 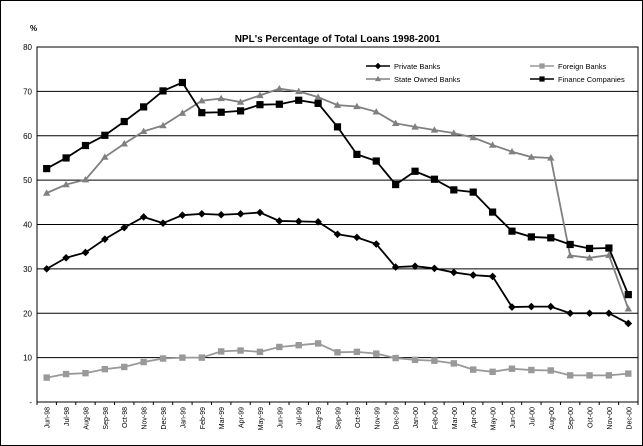 What do you see at coordinates (27, 358) in the screenshot?
I see `y-tick-label: 10` at bounding box center [27, 358].